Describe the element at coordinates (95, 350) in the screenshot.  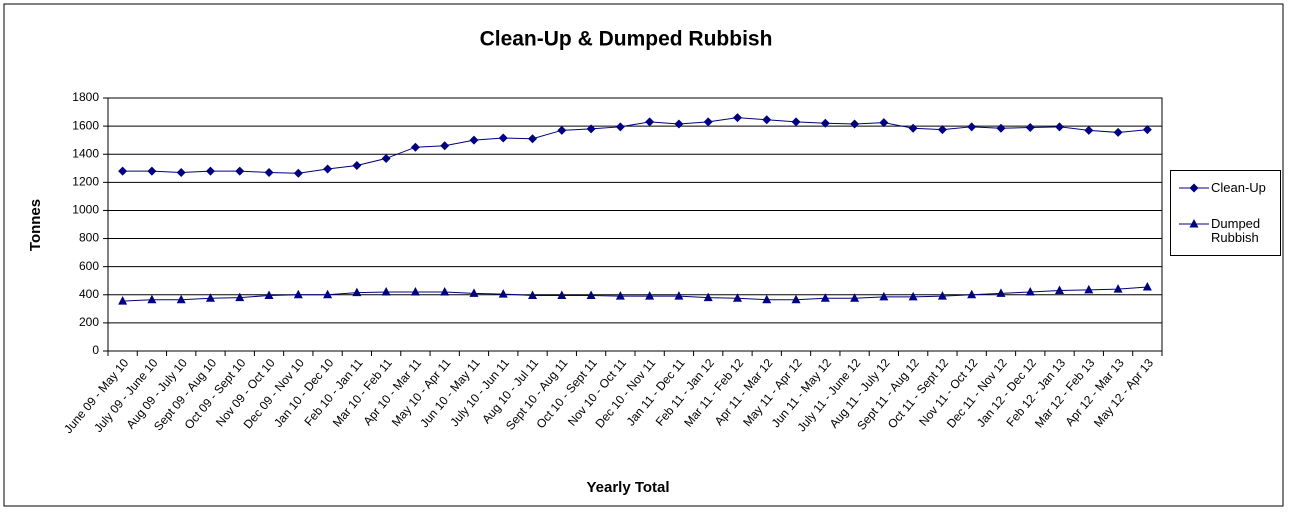
I see `y-tick-label: 0` at that location.